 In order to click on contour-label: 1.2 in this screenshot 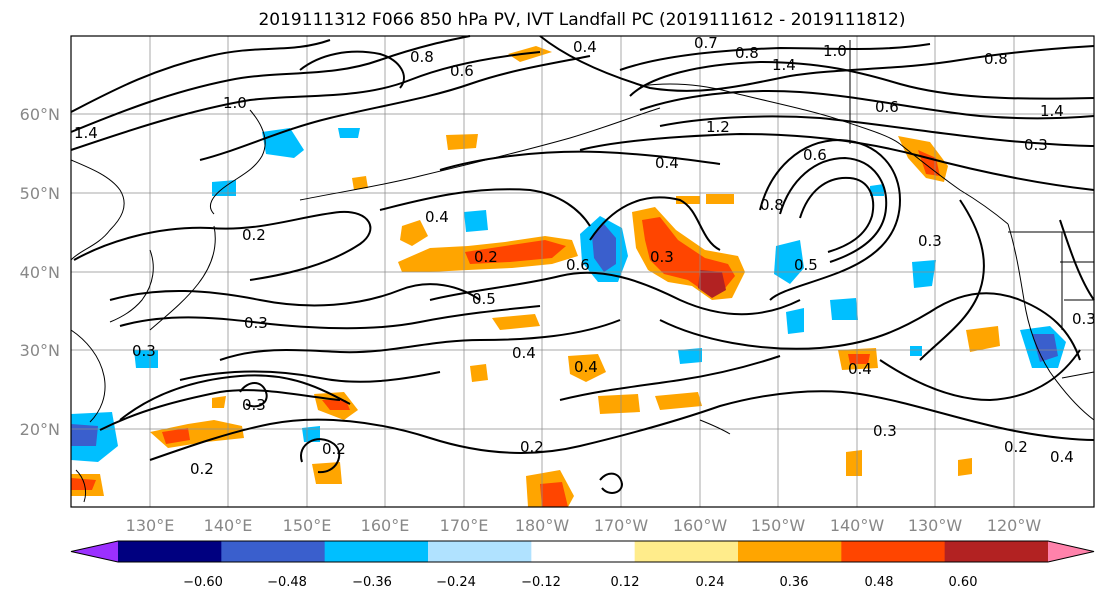, I will do `click(718, 127)`.